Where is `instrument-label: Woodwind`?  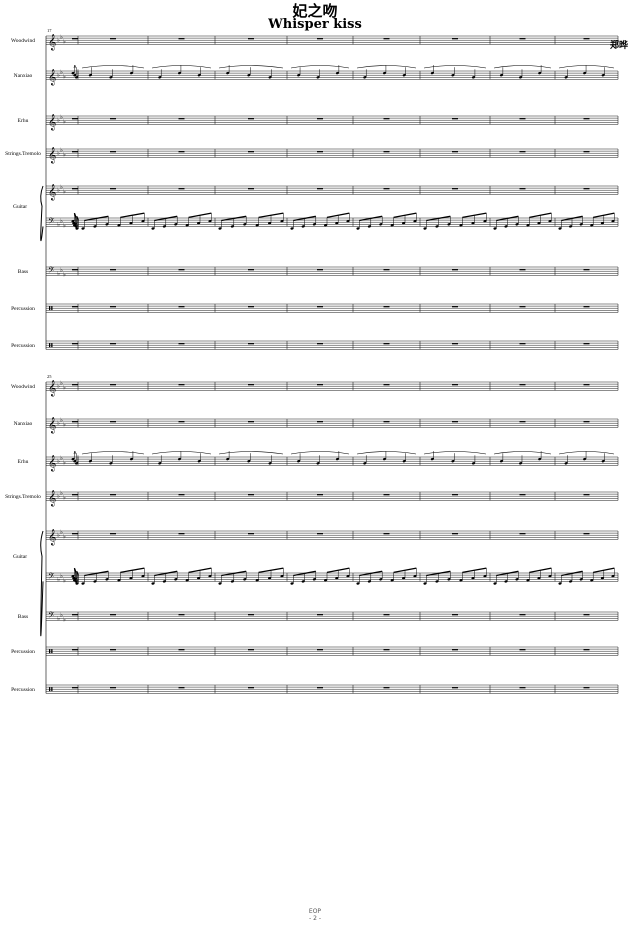 instrument-label: Woodwind is located at coordinates (23, 41).